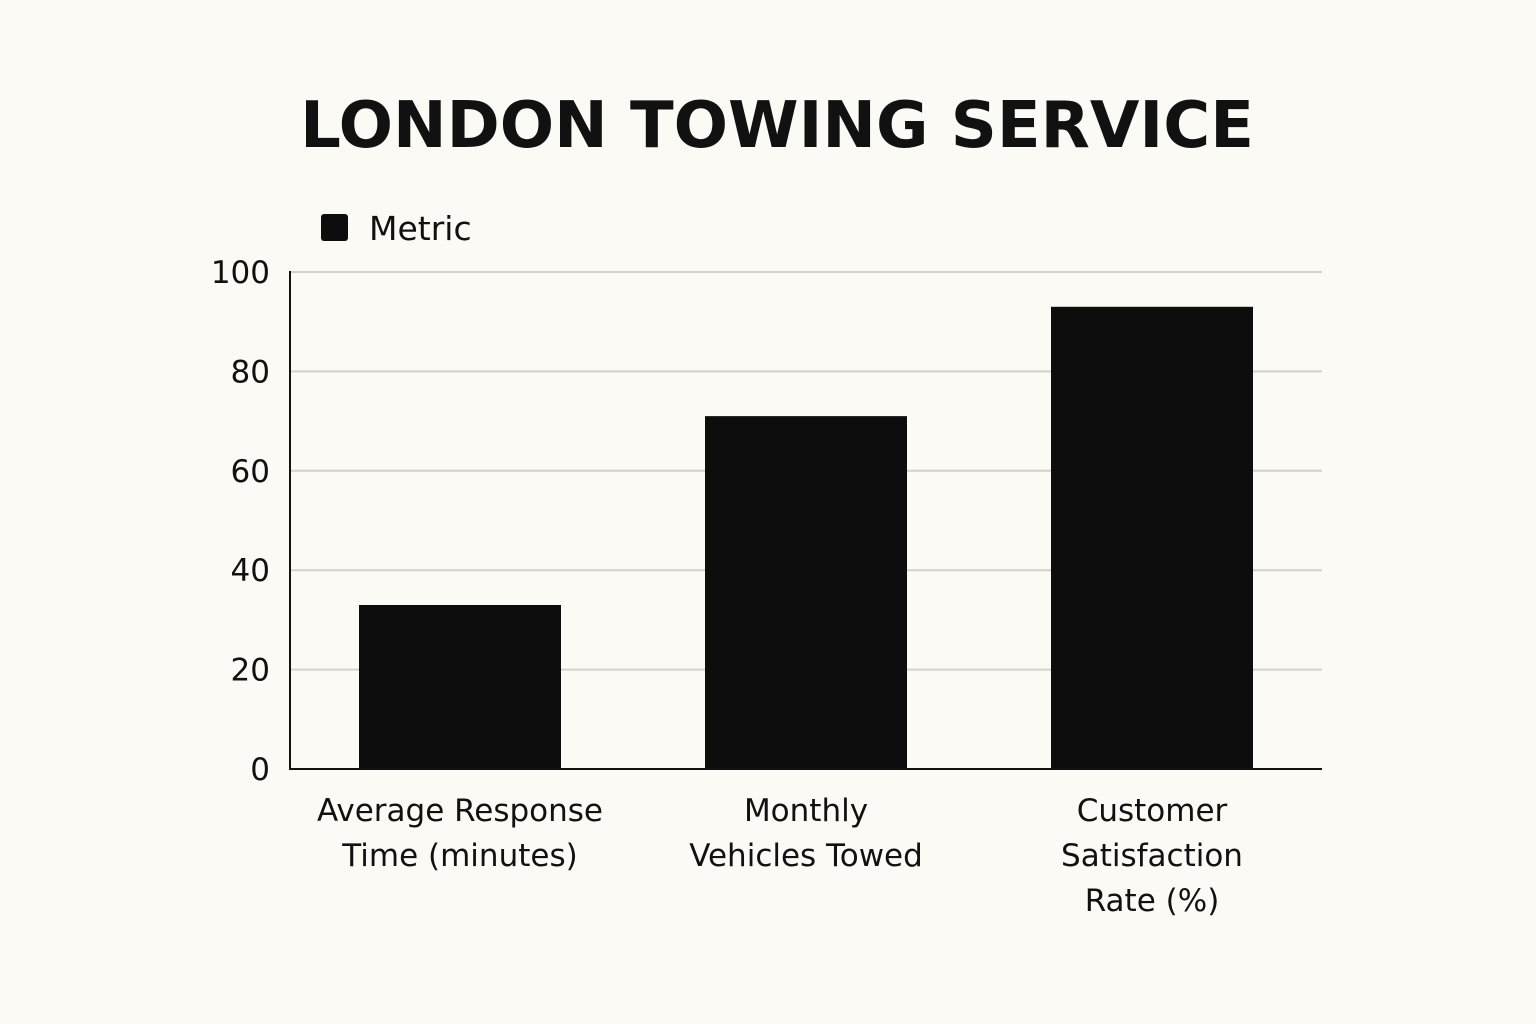 Image resolution: width=1536 pixels, height=1024 pixels. What do you see at coordinates (250, 671) in the screenshot?
I see `y-tick-label: 20` at bounding box center [250, 671].